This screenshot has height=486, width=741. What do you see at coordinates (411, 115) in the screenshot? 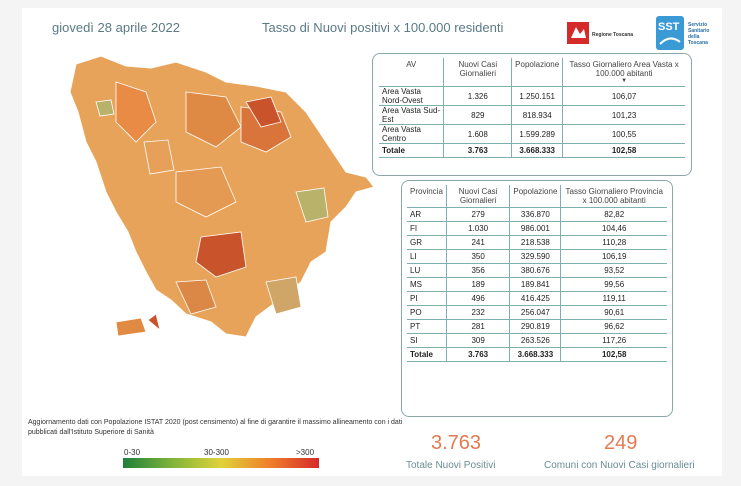
I see `cell-area: Area Vasta Sud-Est` at bounding box center [411, 115].